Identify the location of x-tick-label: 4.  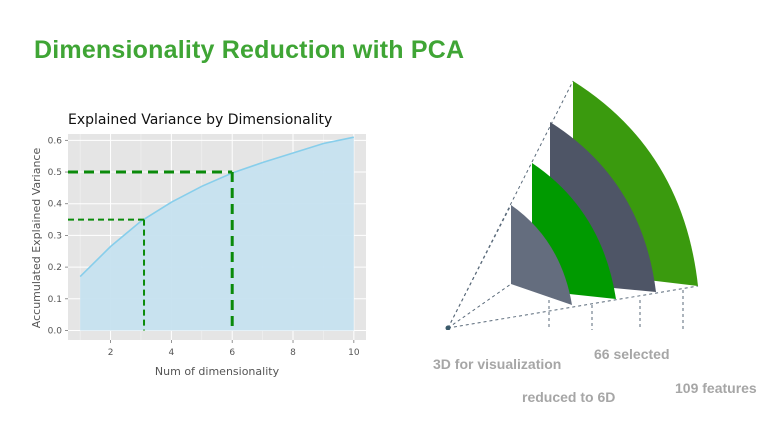
(172, 353).